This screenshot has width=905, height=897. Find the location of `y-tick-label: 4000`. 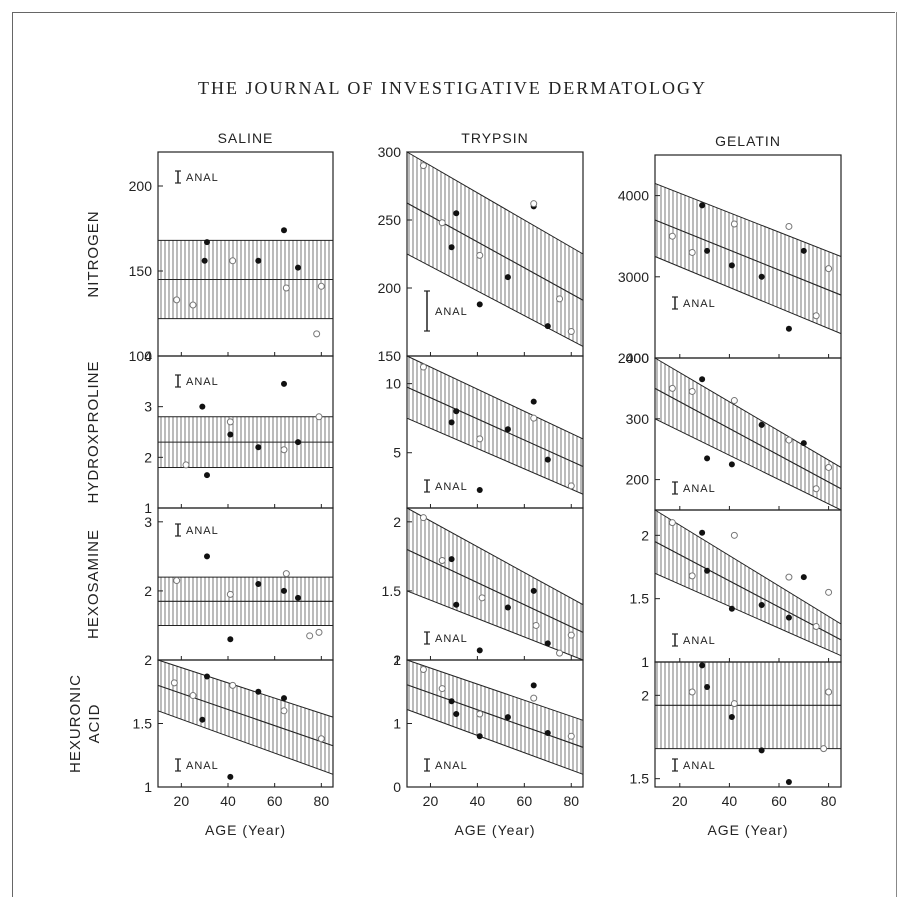

y-tick-label: 4000 is located at coordinates (633, 196).